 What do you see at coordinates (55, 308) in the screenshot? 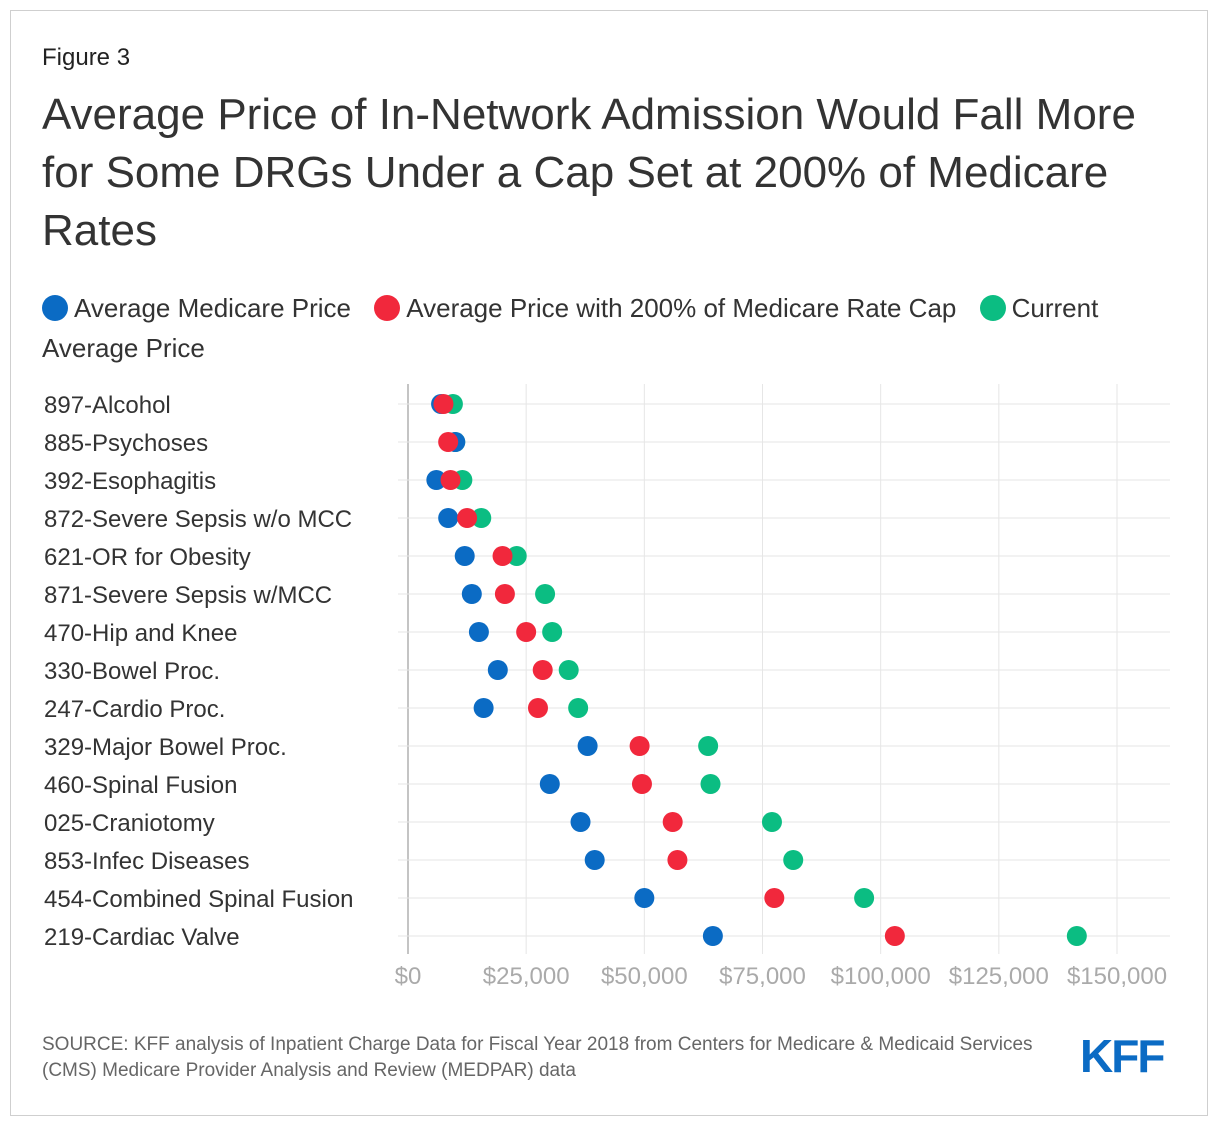
I see `legend-dot-medicare` at bounding box center [55, 308].